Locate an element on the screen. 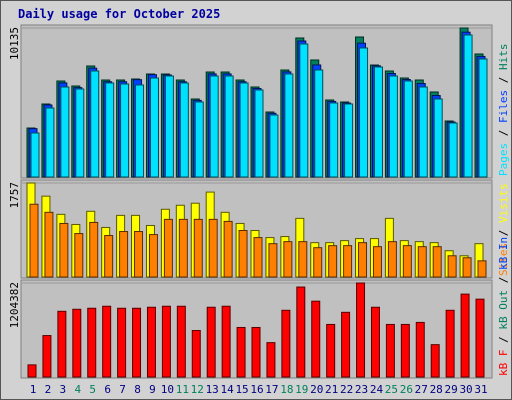 This screenshot has width=512, height=400. legend-entry: Pages is located at coordinates (503, 159).